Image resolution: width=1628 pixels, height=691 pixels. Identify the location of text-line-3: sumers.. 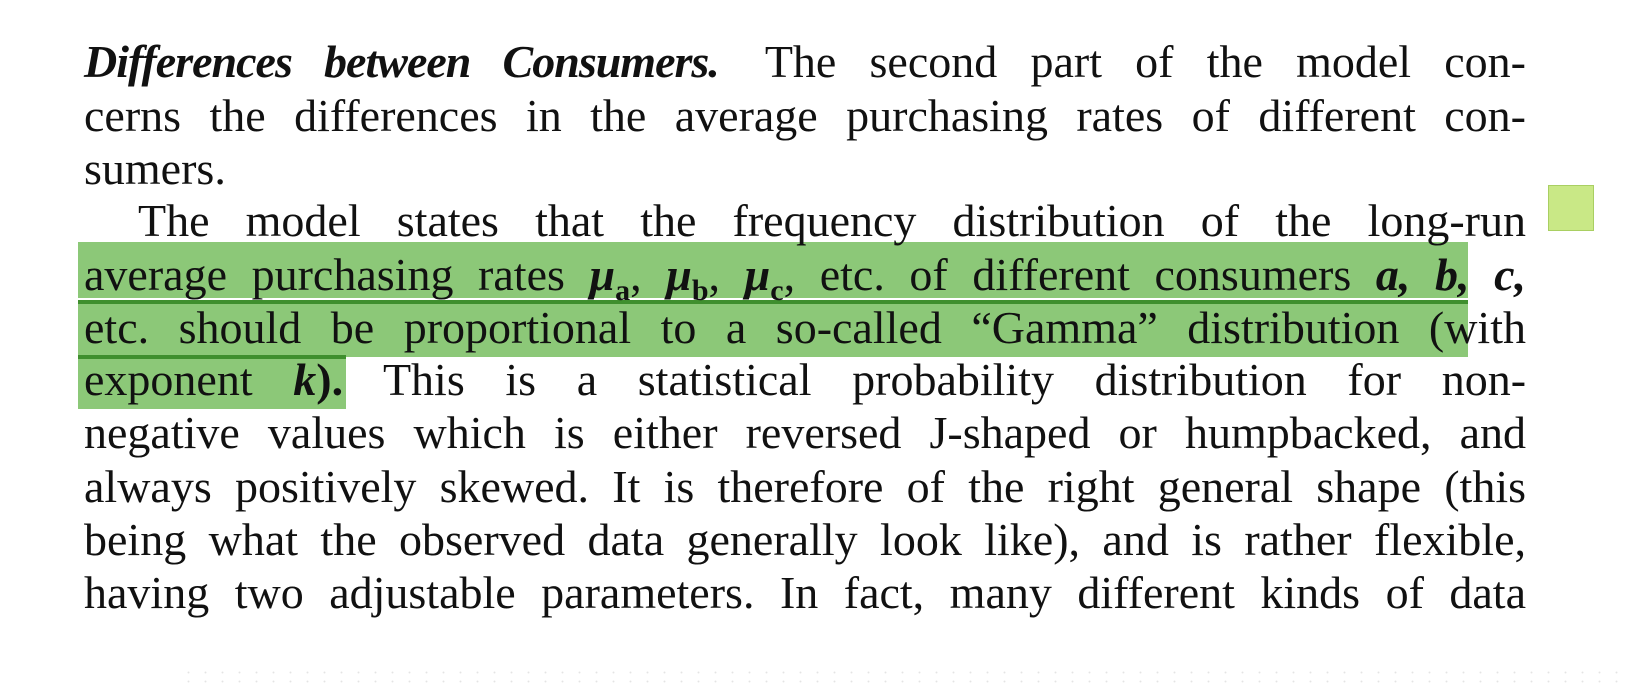
(155, 169).